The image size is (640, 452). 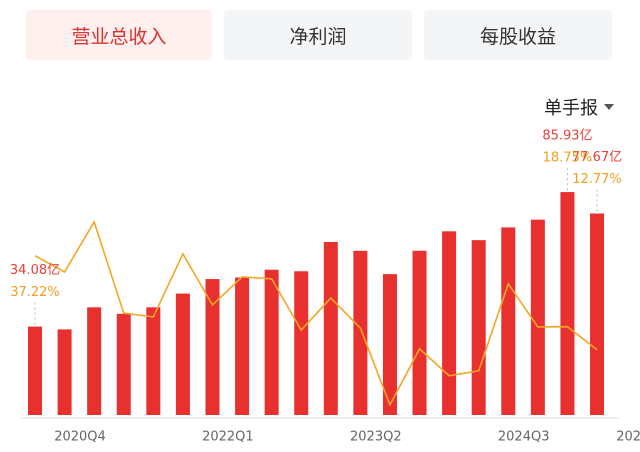 I want to click on value-label: 85.93亿, so click(x=567, y=136).